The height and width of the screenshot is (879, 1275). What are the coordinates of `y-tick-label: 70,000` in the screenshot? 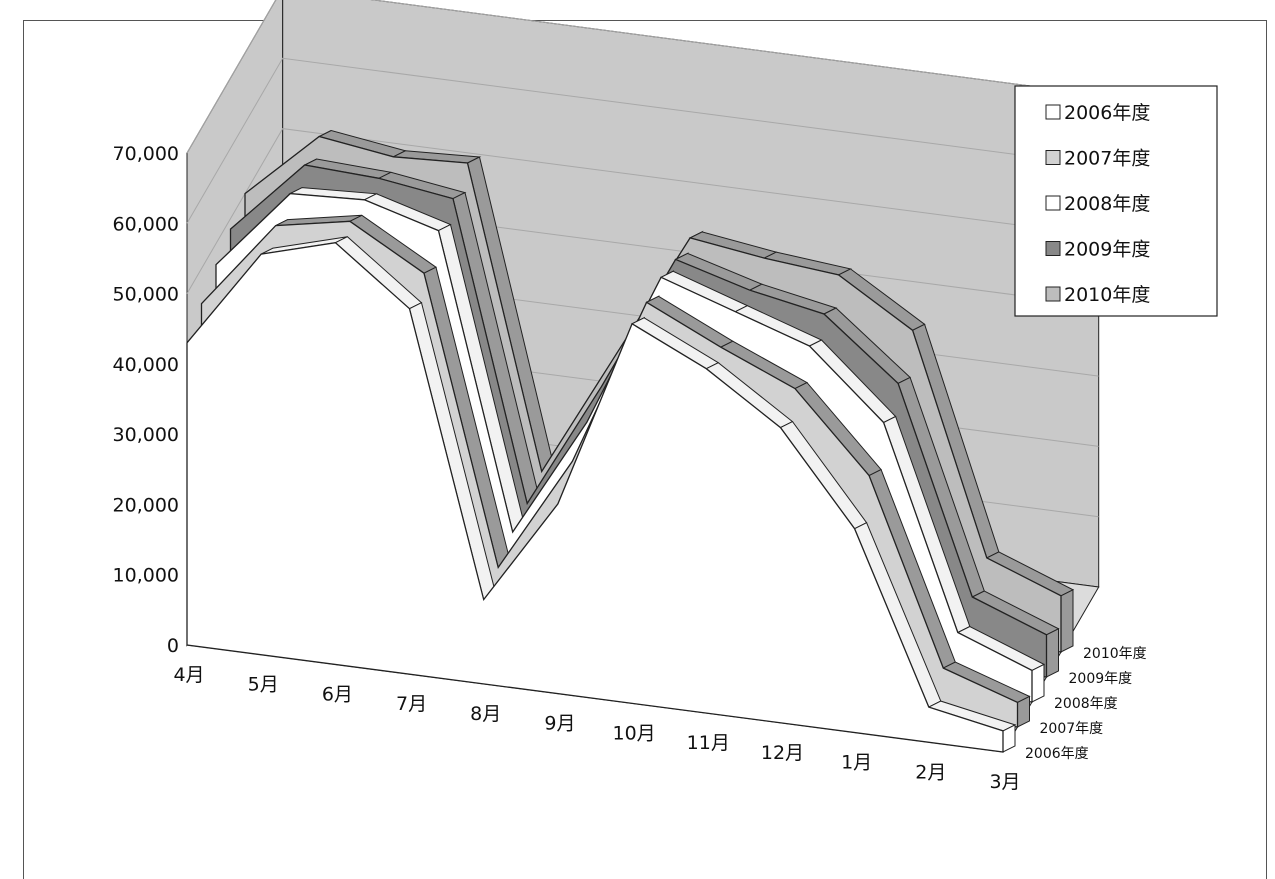 It's located at (146, 154).